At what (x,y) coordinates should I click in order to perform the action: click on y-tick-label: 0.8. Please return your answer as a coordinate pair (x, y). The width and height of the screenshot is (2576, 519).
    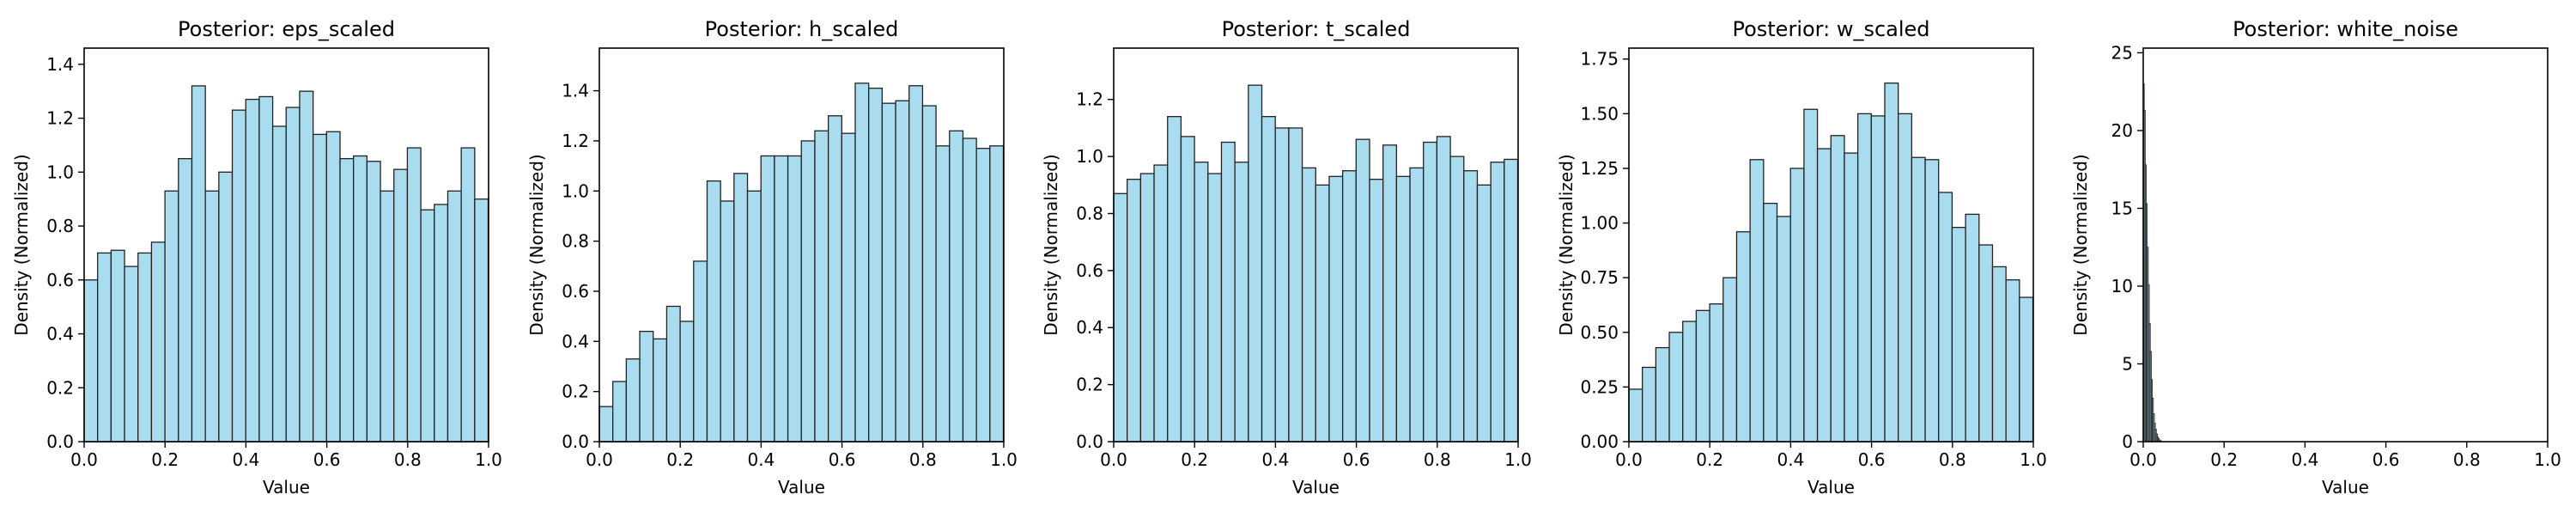
    Looking at the image, I should click on (1089, 213).